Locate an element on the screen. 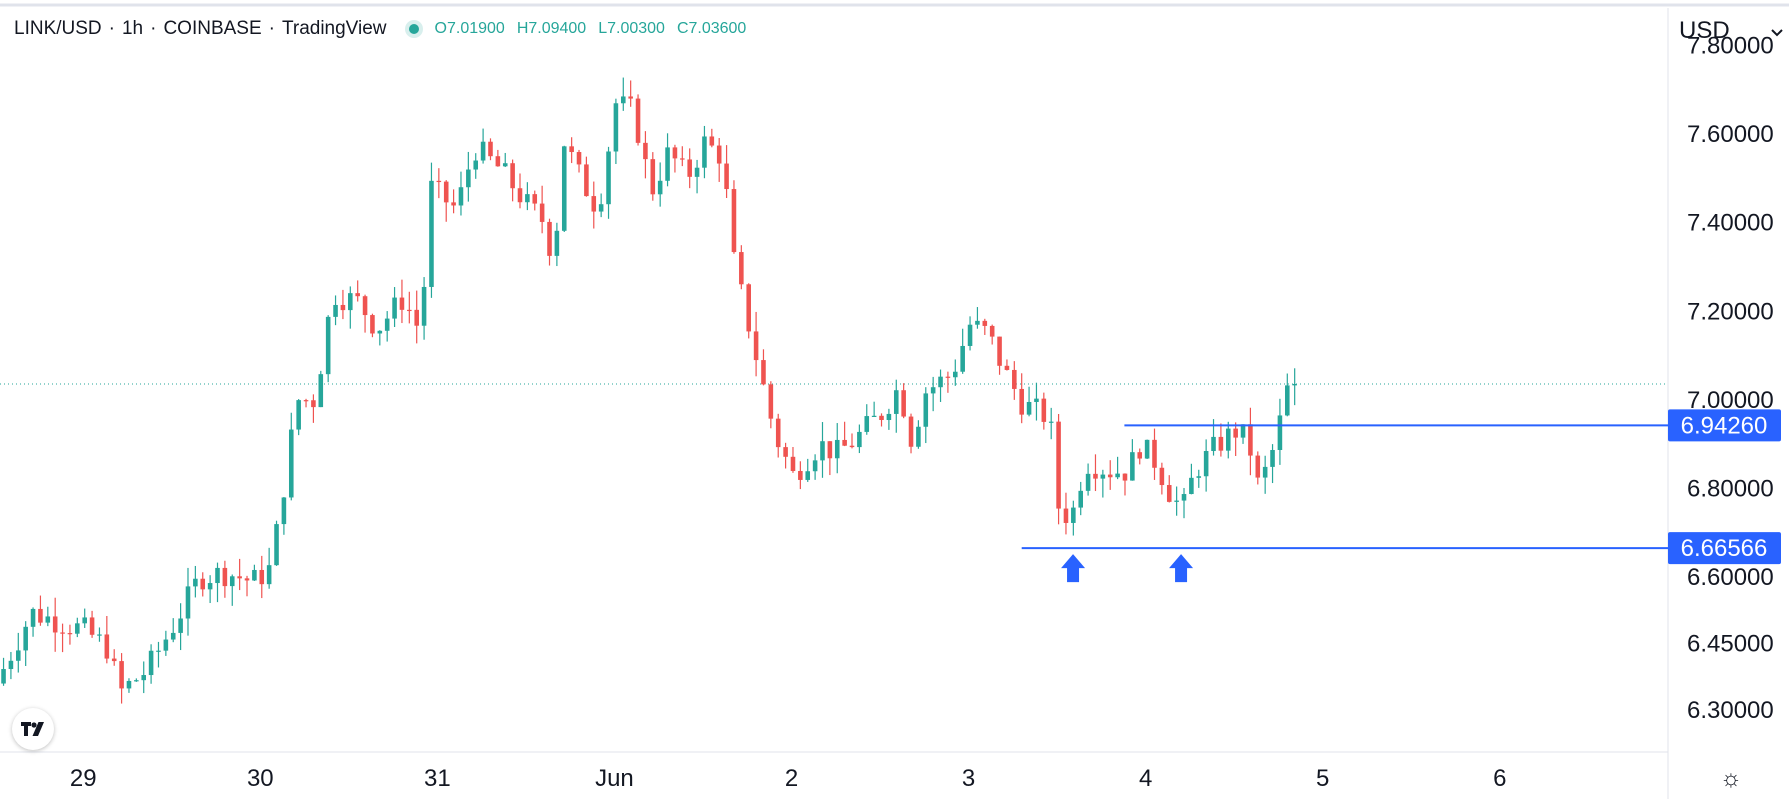  currency-label: USD is located at coordinates (1704, 30).